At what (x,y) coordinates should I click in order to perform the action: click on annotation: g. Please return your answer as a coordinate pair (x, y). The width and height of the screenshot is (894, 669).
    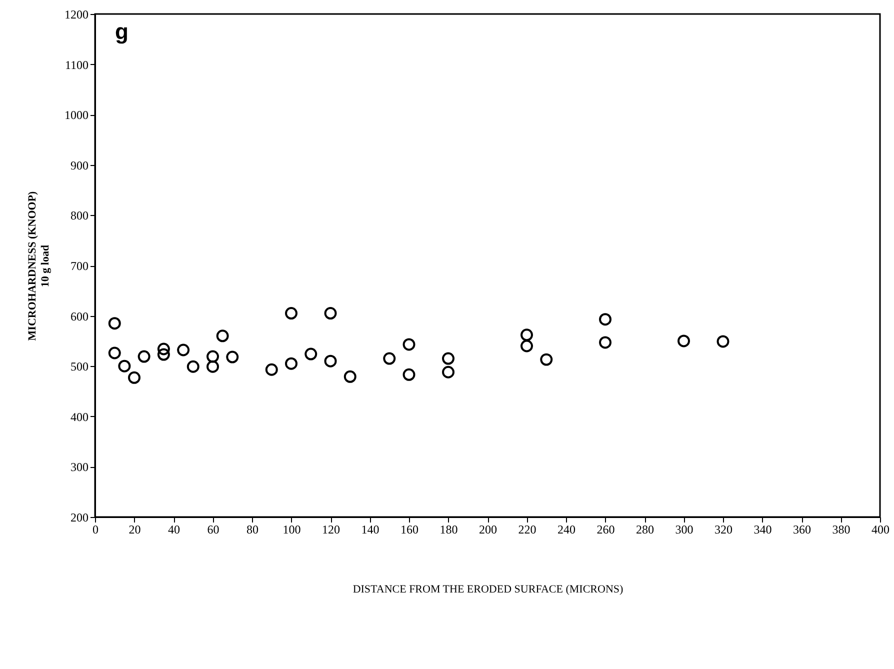
    Looking at the image, I should click on (121, 31).